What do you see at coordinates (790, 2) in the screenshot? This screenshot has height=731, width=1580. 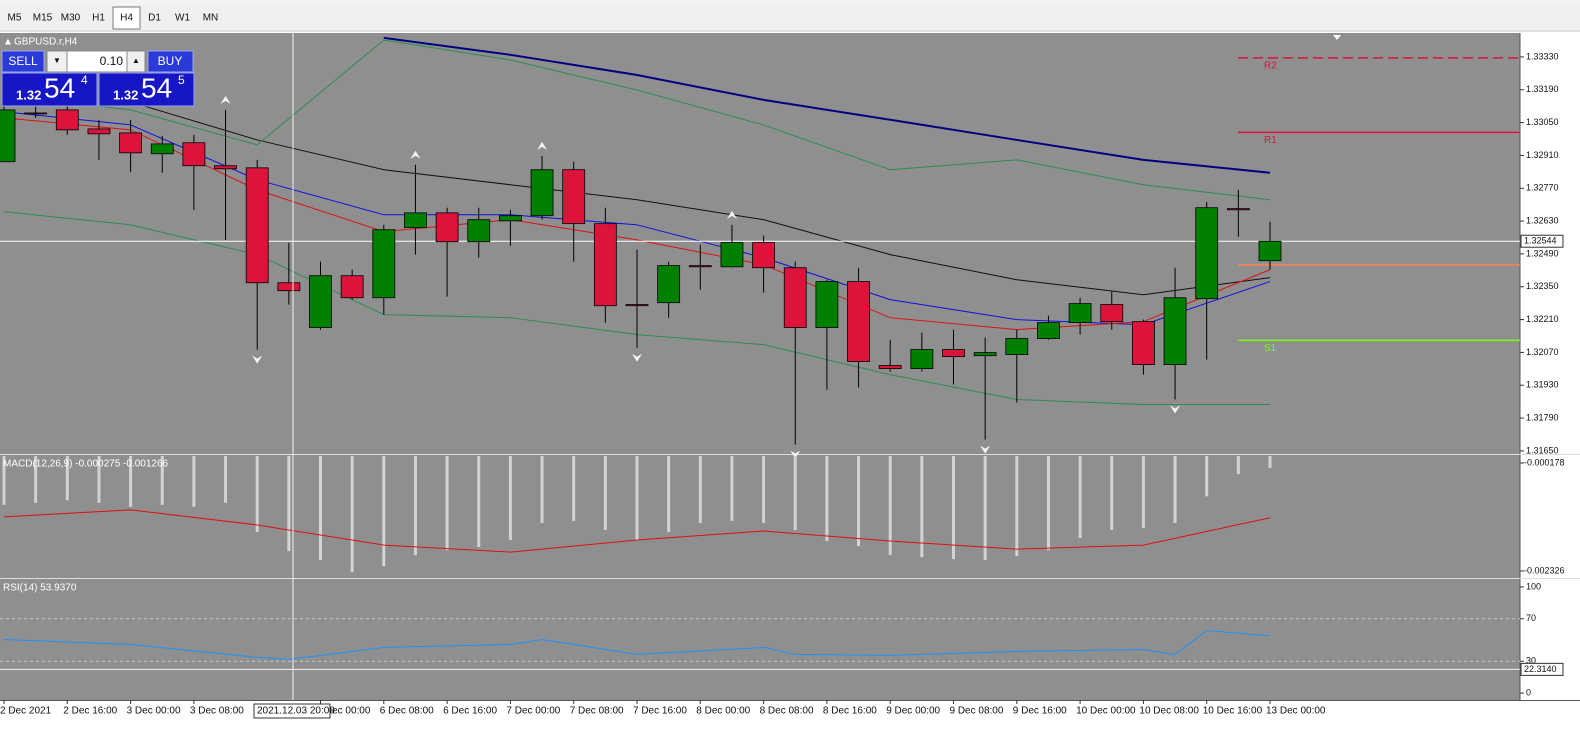 I see `top-strip` at bounding box center [790, 2].